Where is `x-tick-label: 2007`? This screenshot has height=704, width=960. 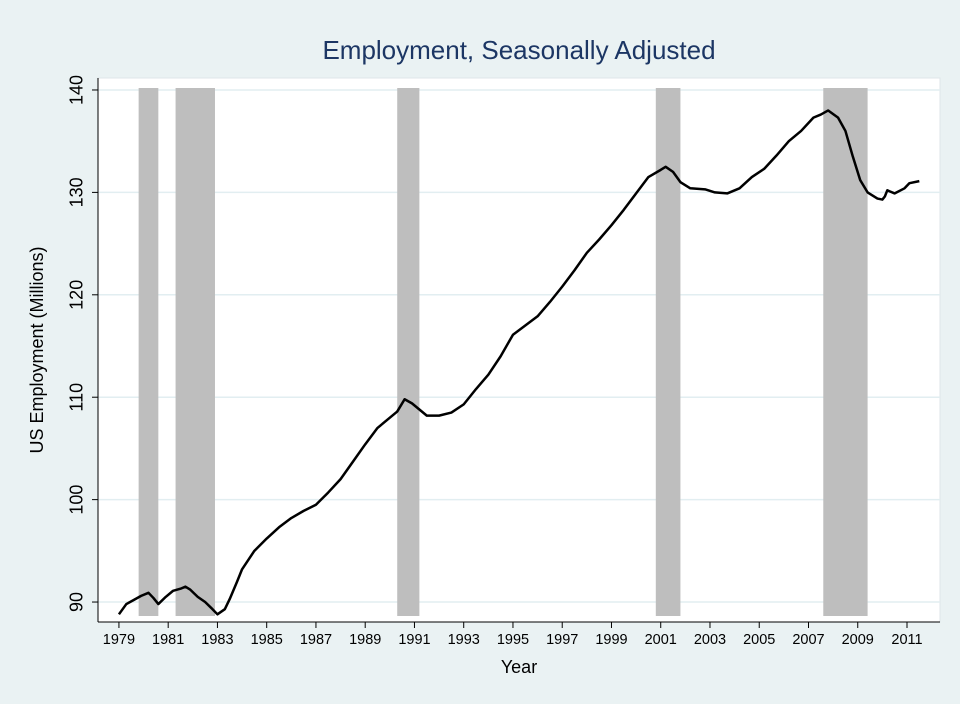 x-tick-label: 2007 is located at coordinates (808, 640).